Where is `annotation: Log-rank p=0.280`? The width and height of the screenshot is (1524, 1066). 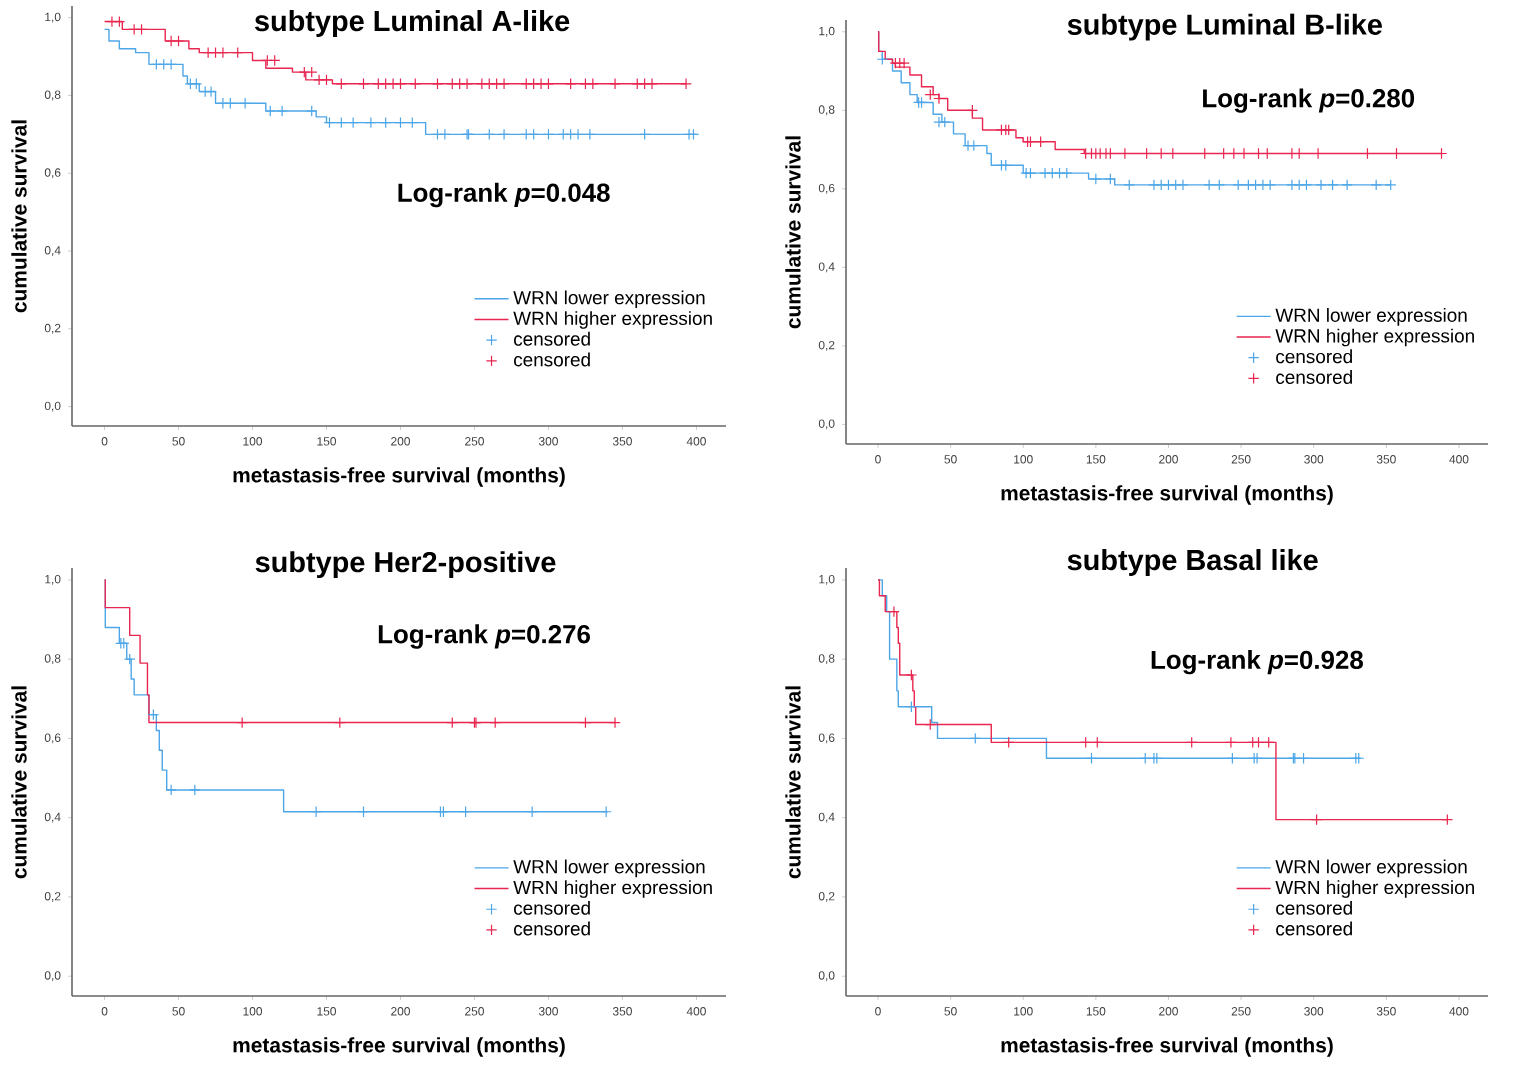 annotation: Log-rank p=0.280 is located at coordinates (1309, 100).